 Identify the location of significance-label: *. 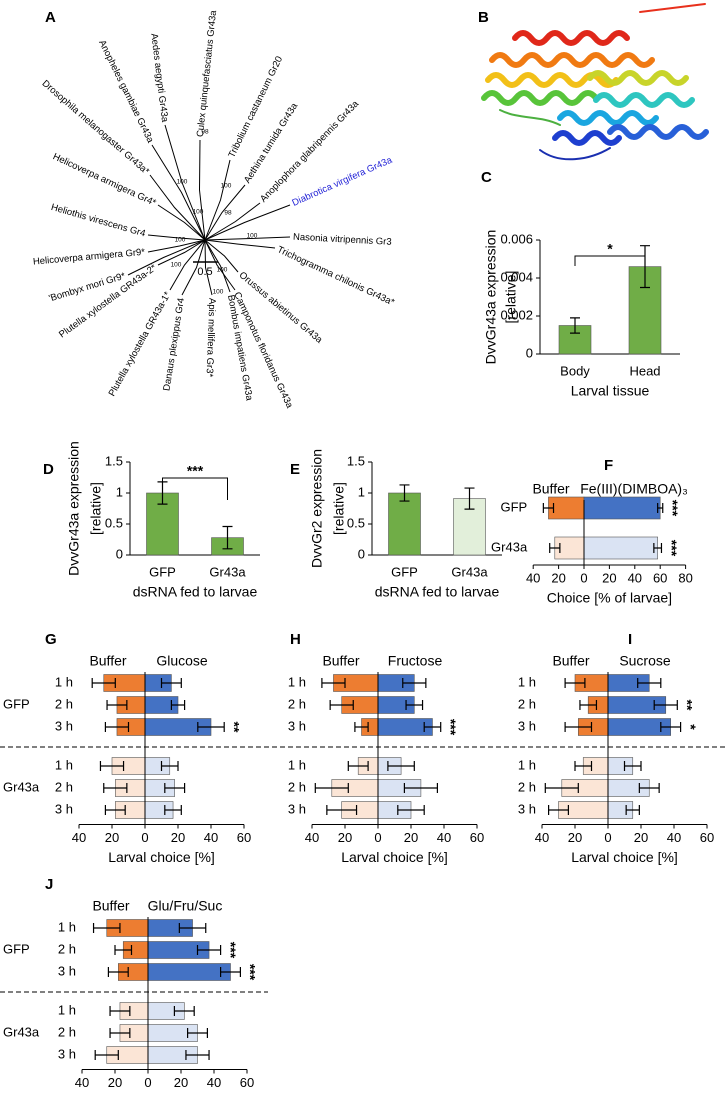
(610, 249).